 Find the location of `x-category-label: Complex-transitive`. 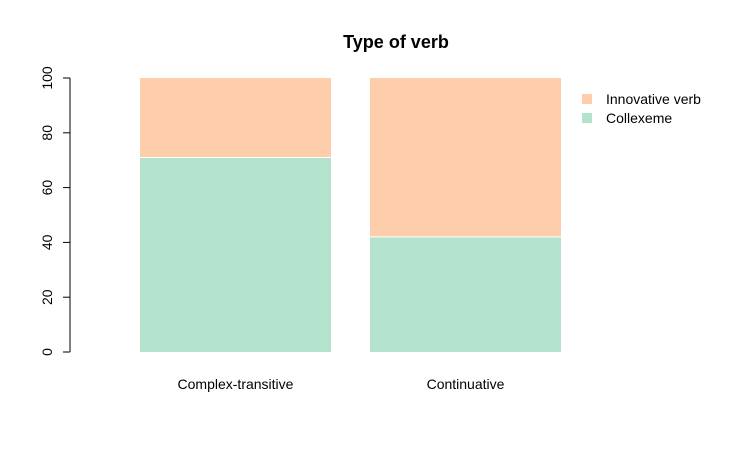

x-category-label: Complex-transitive is located at coordinates (236, 384).